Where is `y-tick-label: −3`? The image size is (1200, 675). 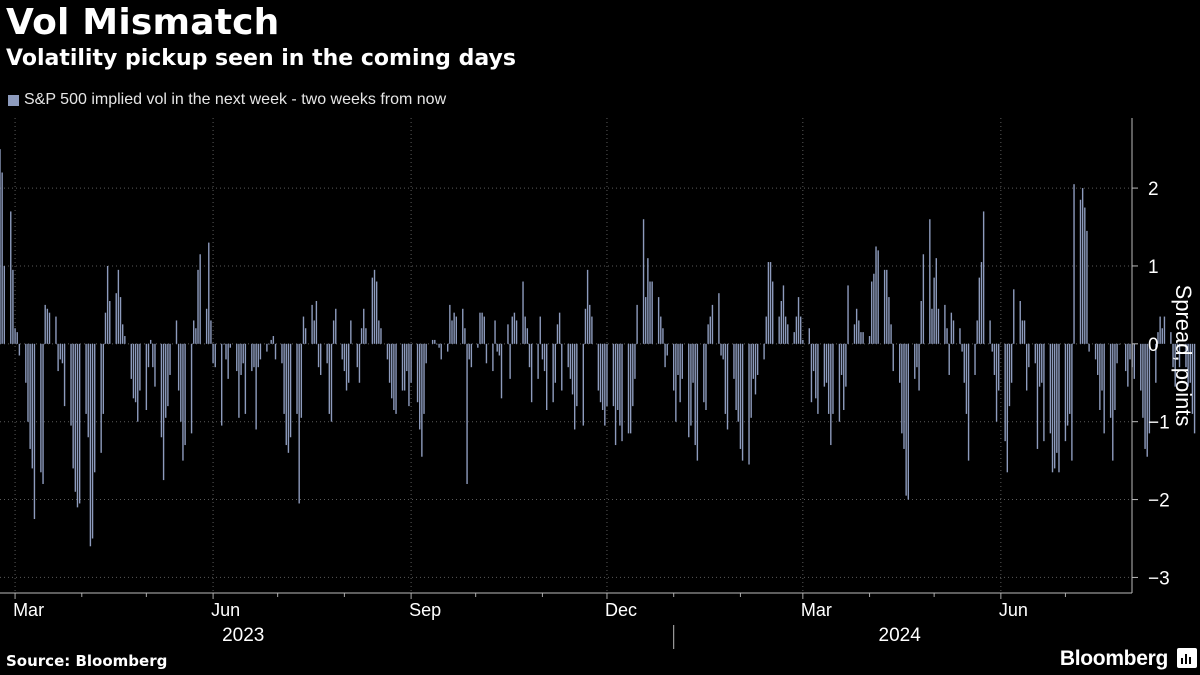 y-tick-label: −3 is located at coordinates (1159, 578).